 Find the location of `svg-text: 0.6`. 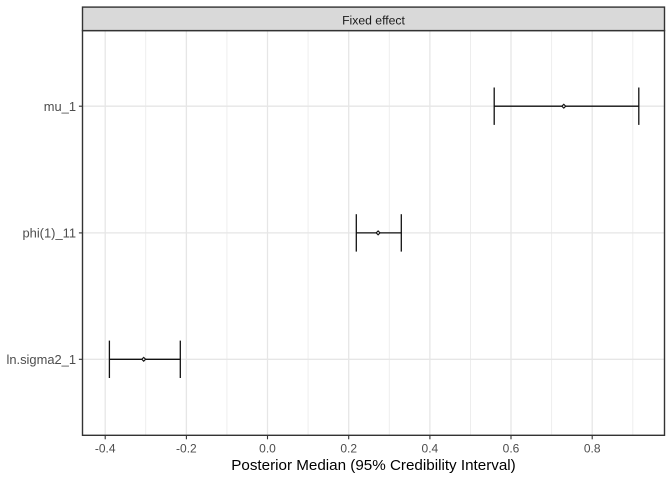

svg-text: 0.6 is located at coordinates (511, 449).